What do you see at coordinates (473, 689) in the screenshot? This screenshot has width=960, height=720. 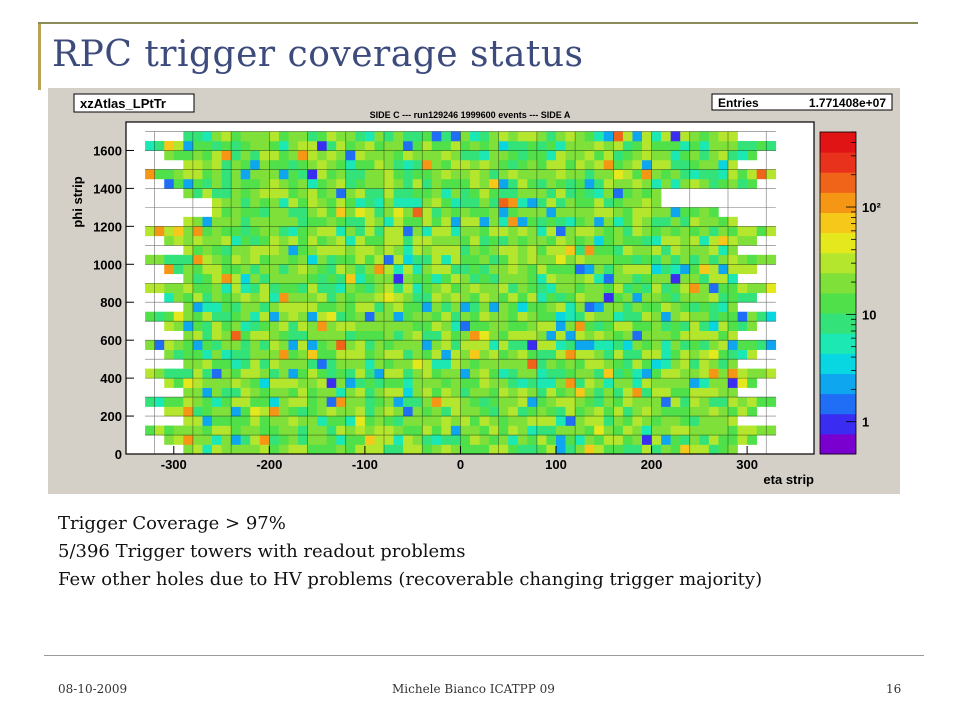 I see `footer-author: Michele Bianco ICATPP 09` at bounding box center [473, 689].